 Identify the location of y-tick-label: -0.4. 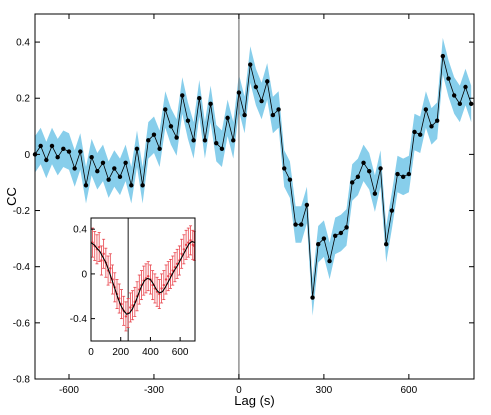
(22, 267).